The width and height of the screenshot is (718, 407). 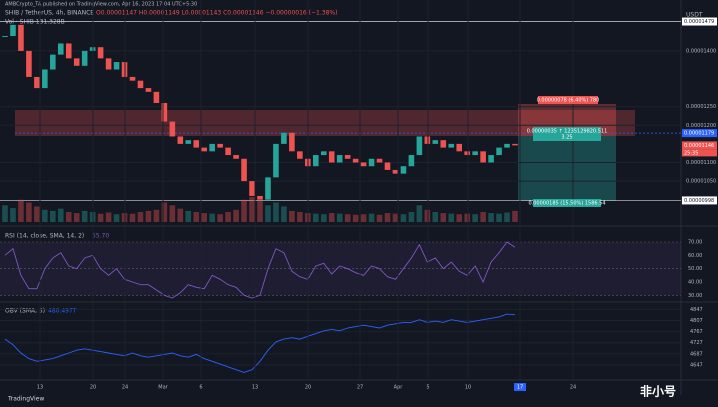 What do you see at coordinates (696, 365) in the screenshot?
I see `obv-tick-label: 4647` at bounding box center [696, 365].